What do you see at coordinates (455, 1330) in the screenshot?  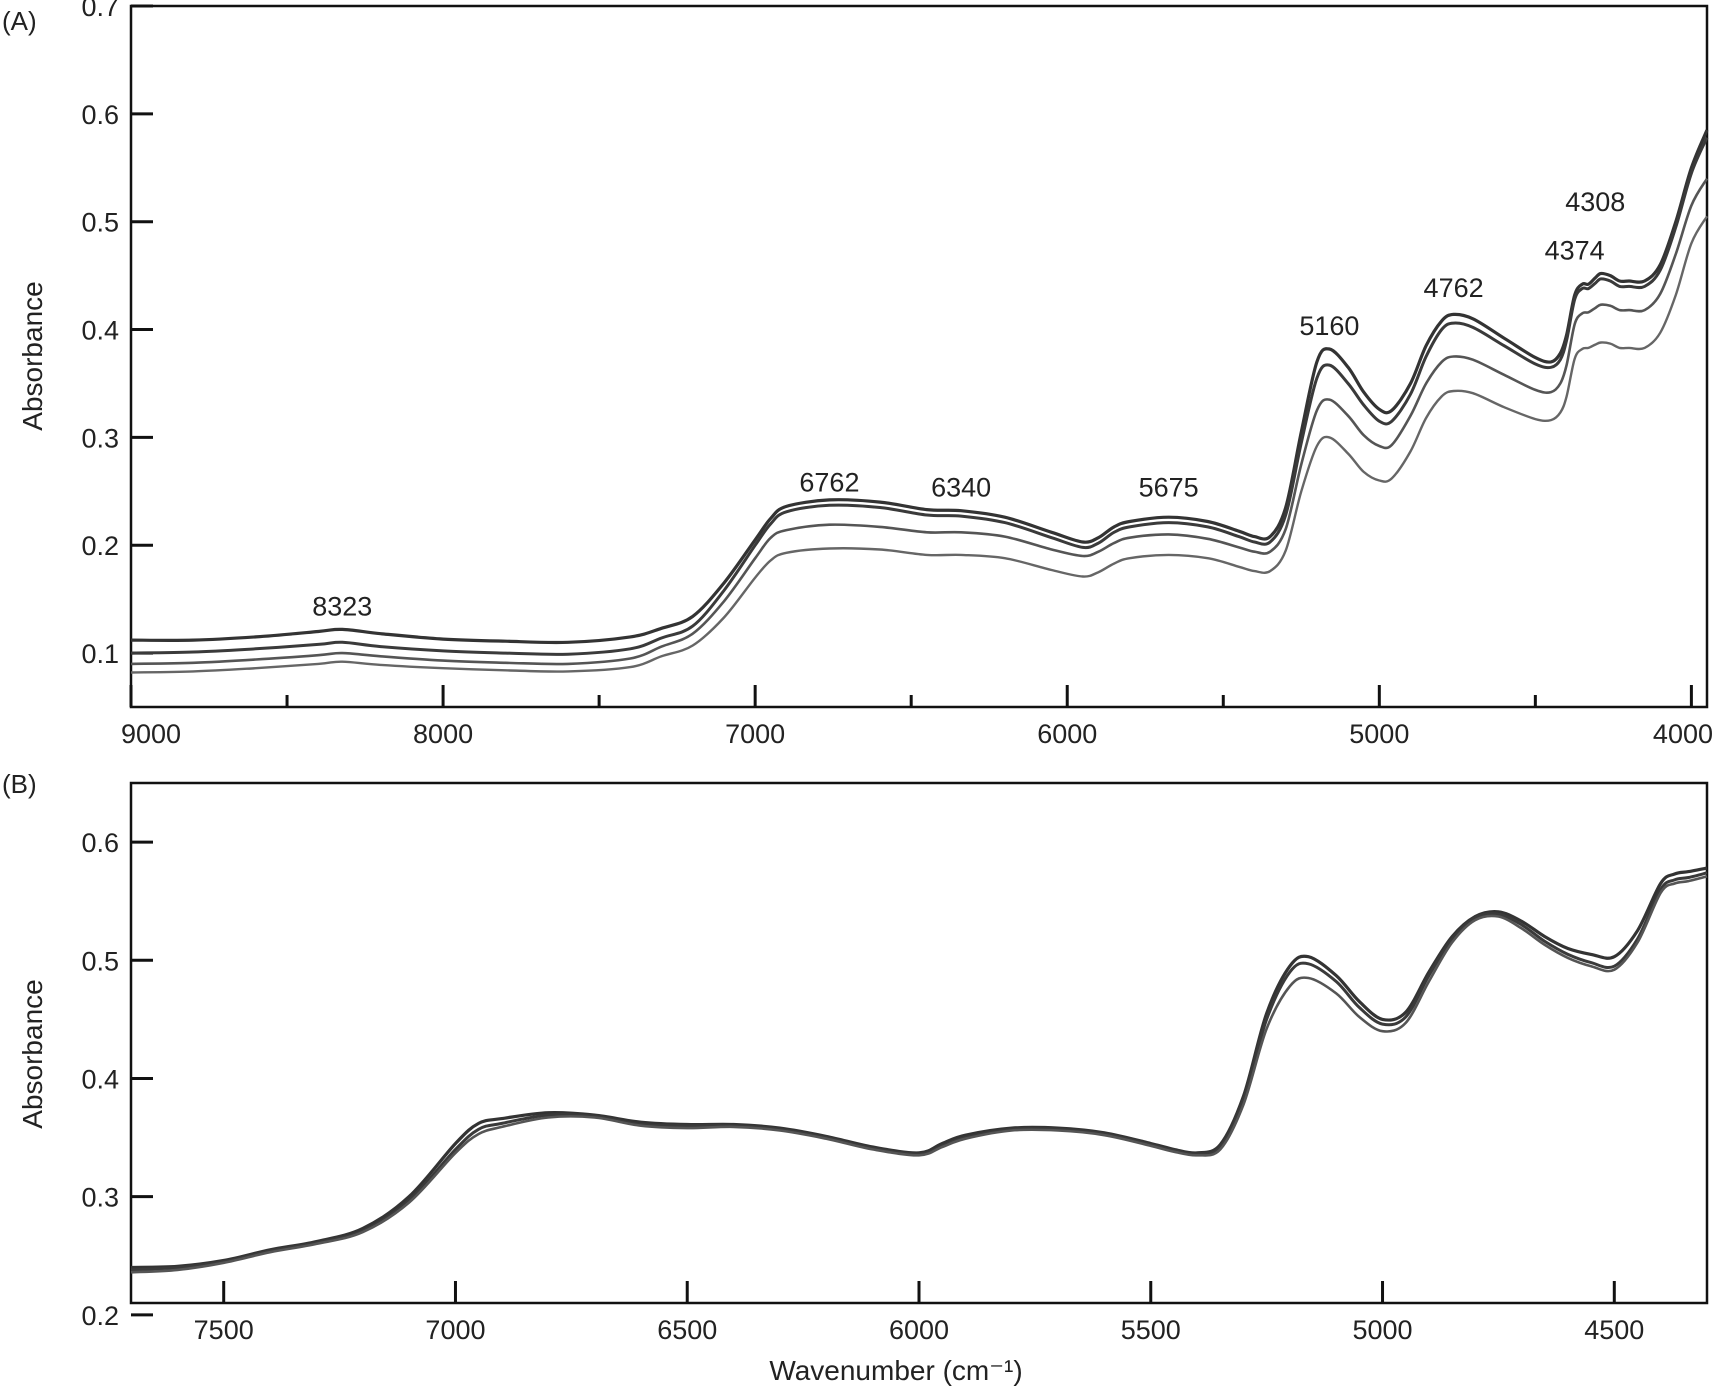 I see `panel-b-xtick-label: 7000` at bounding box center [455, 1330].